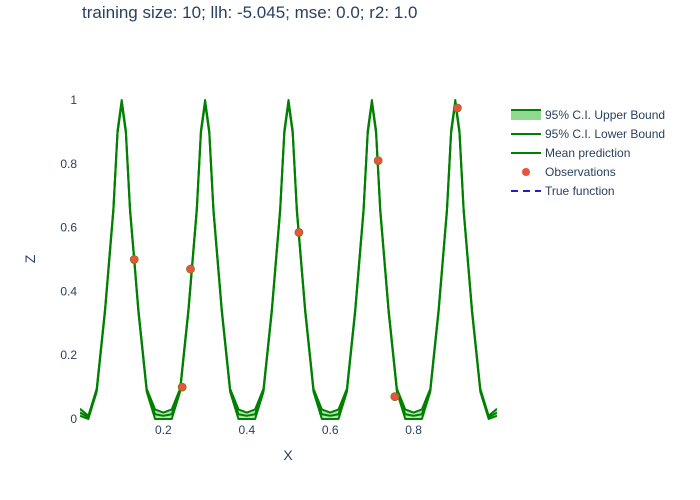  I want to click on legend-label: 95% C.I. Upper Bound, so click(605, 115).